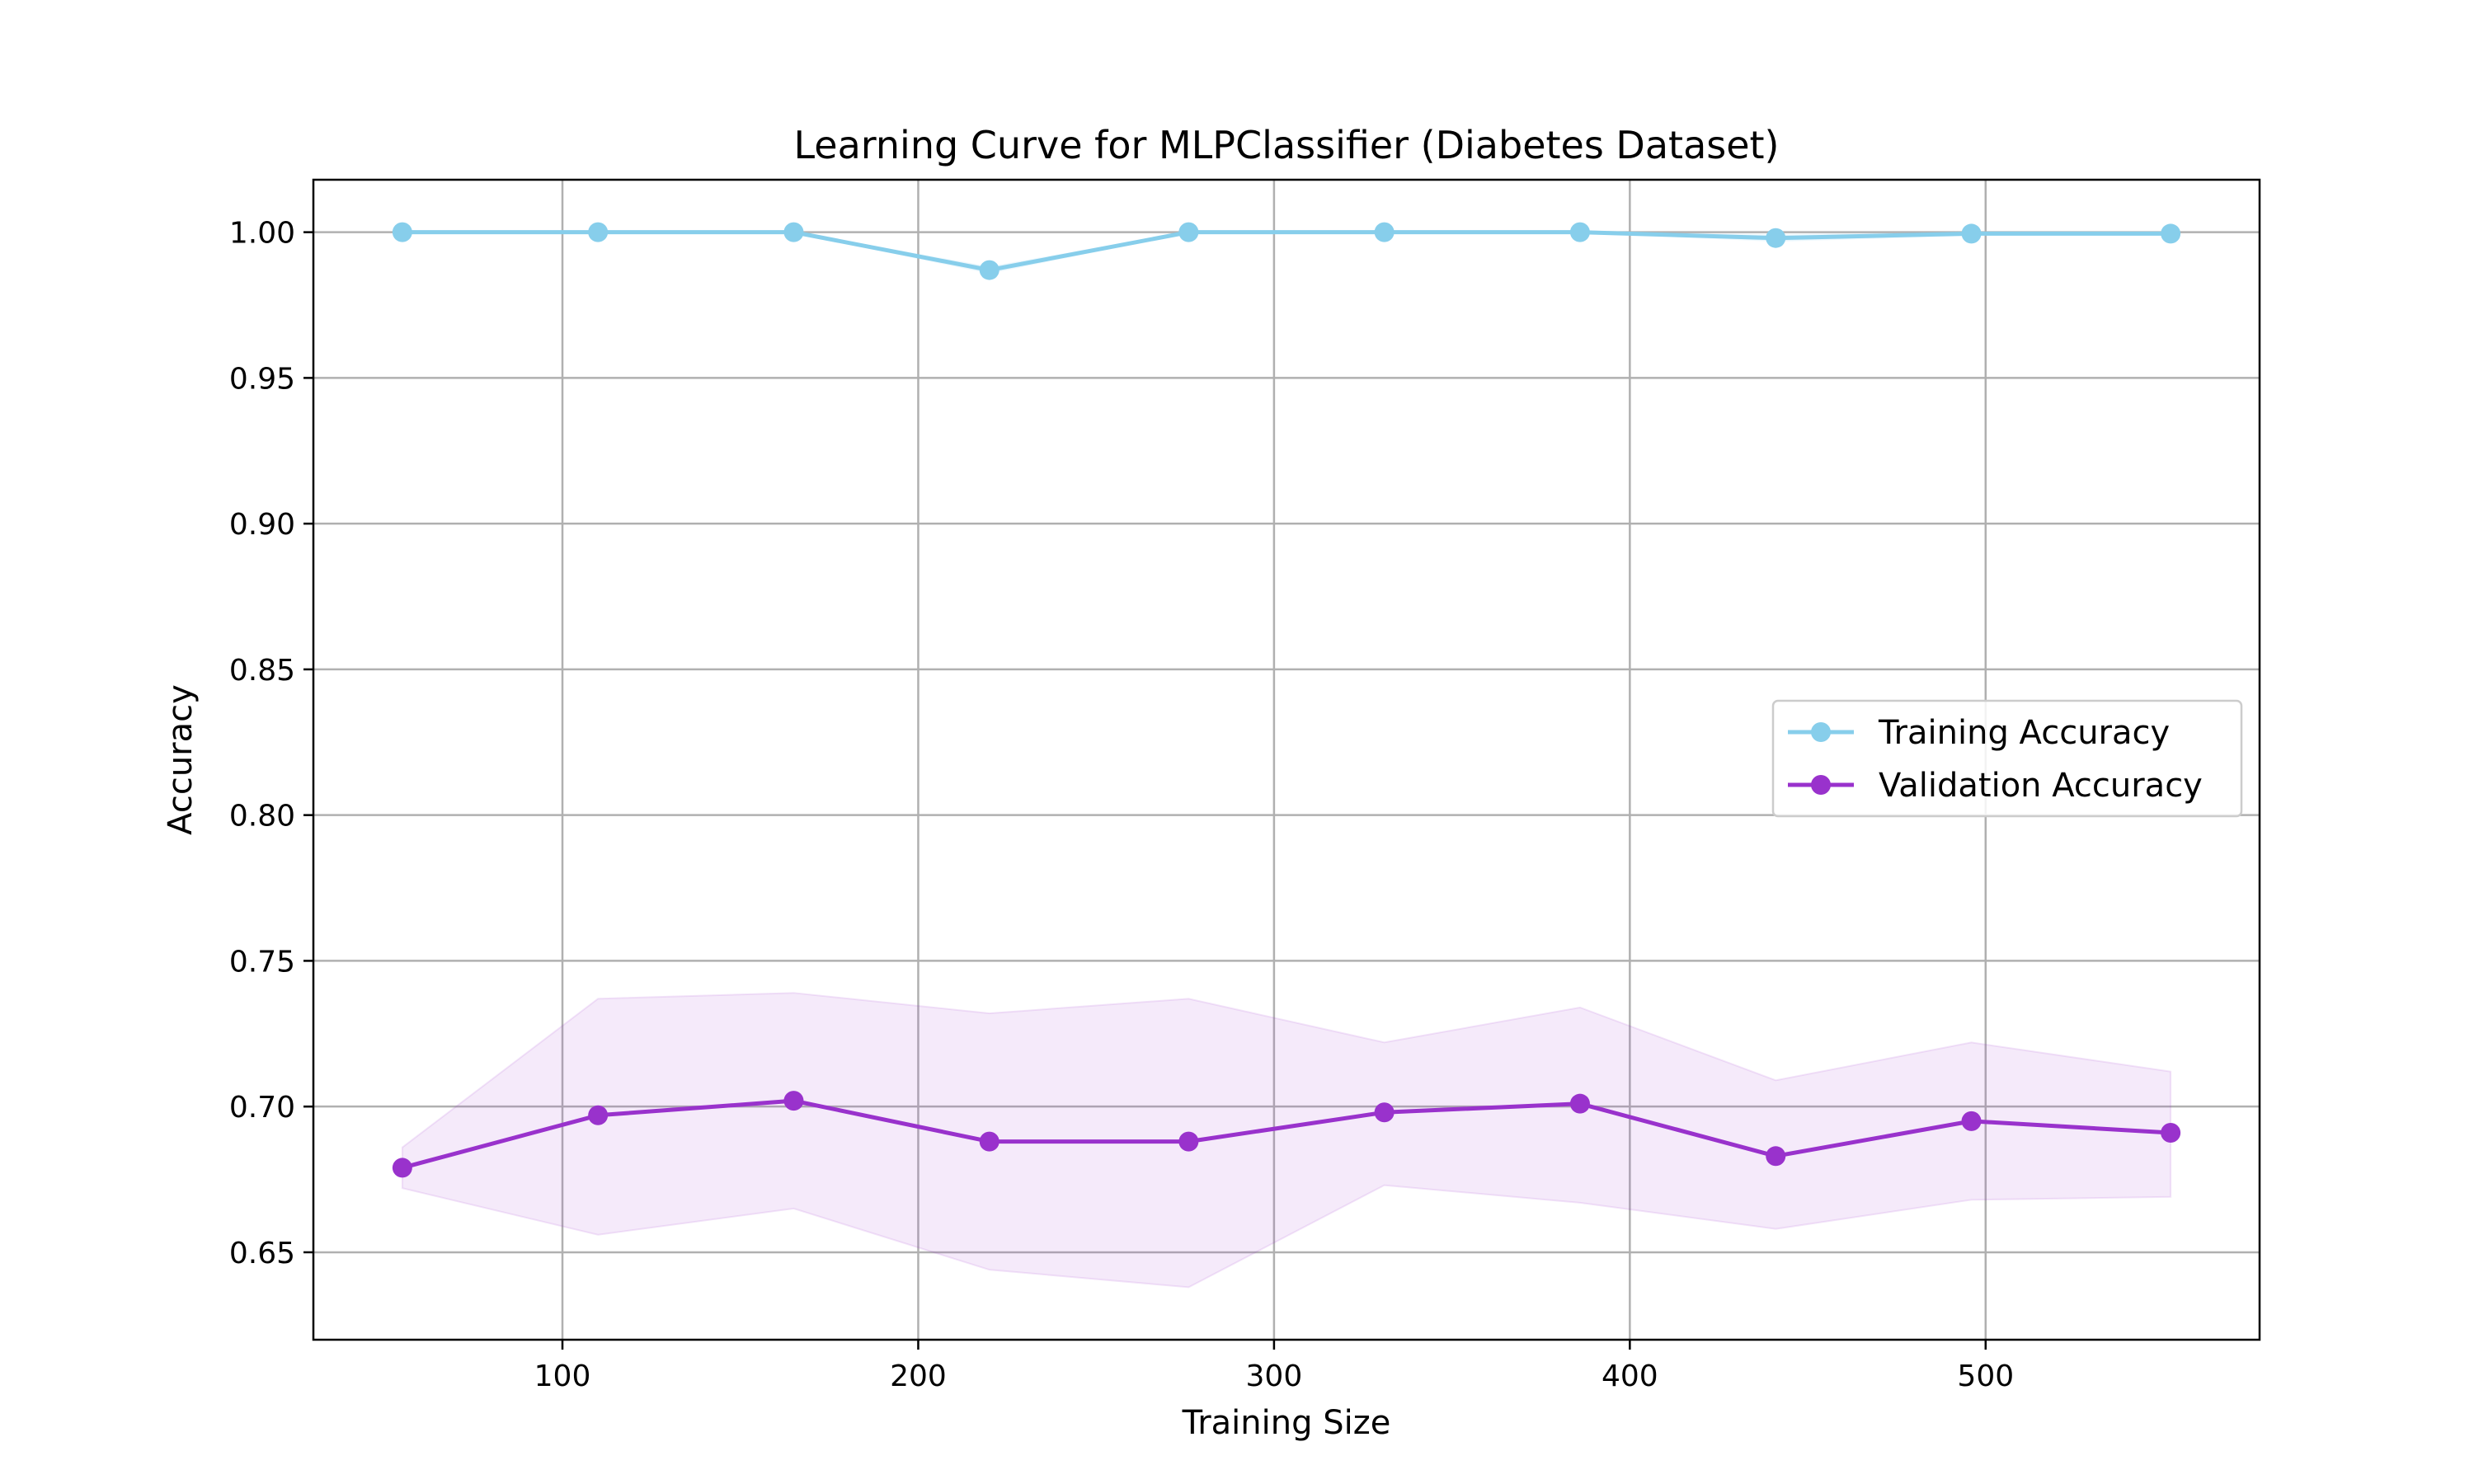  I want to click on legend: Training Accuracy Validation Accuracy, so click(2007, 758).